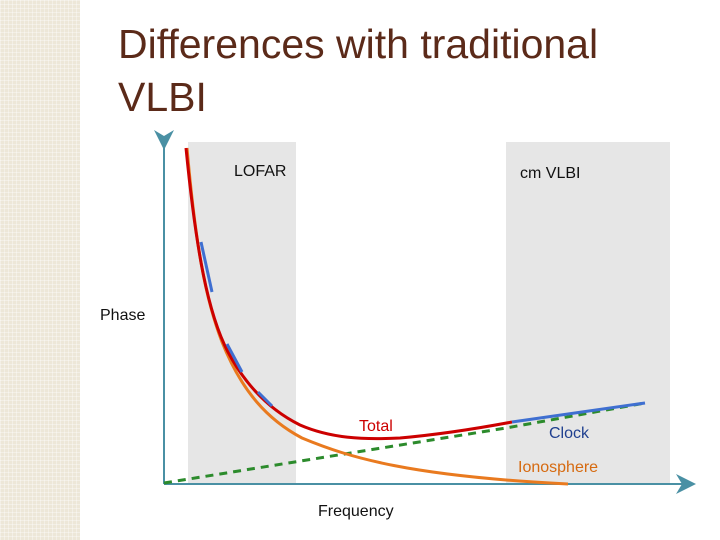  Describe the element at coordinates (569, 433) in the screenshot. I see `clock-label: Clock` at that location.